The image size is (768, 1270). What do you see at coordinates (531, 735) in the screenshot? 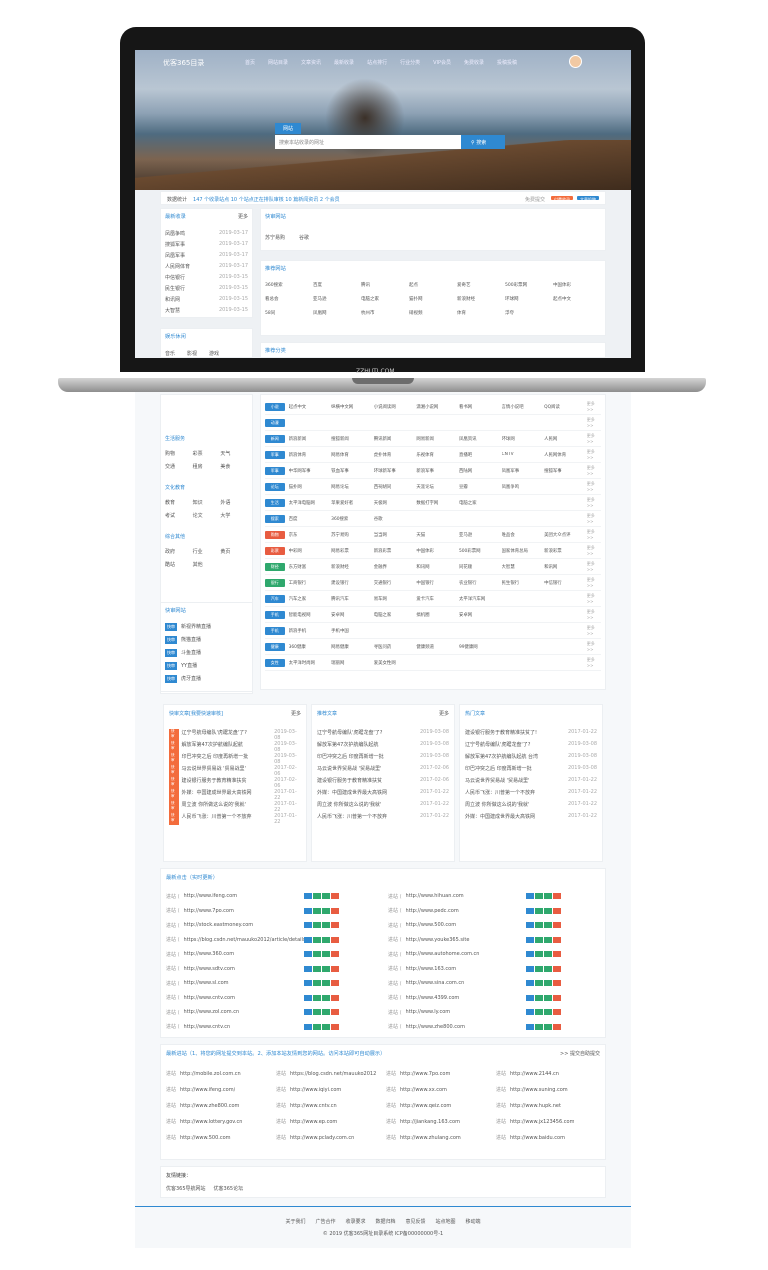
I see `article-item: 建设银行服务于教育精准扶贫了! 2017-01-22` at bounding box center [531, 735].